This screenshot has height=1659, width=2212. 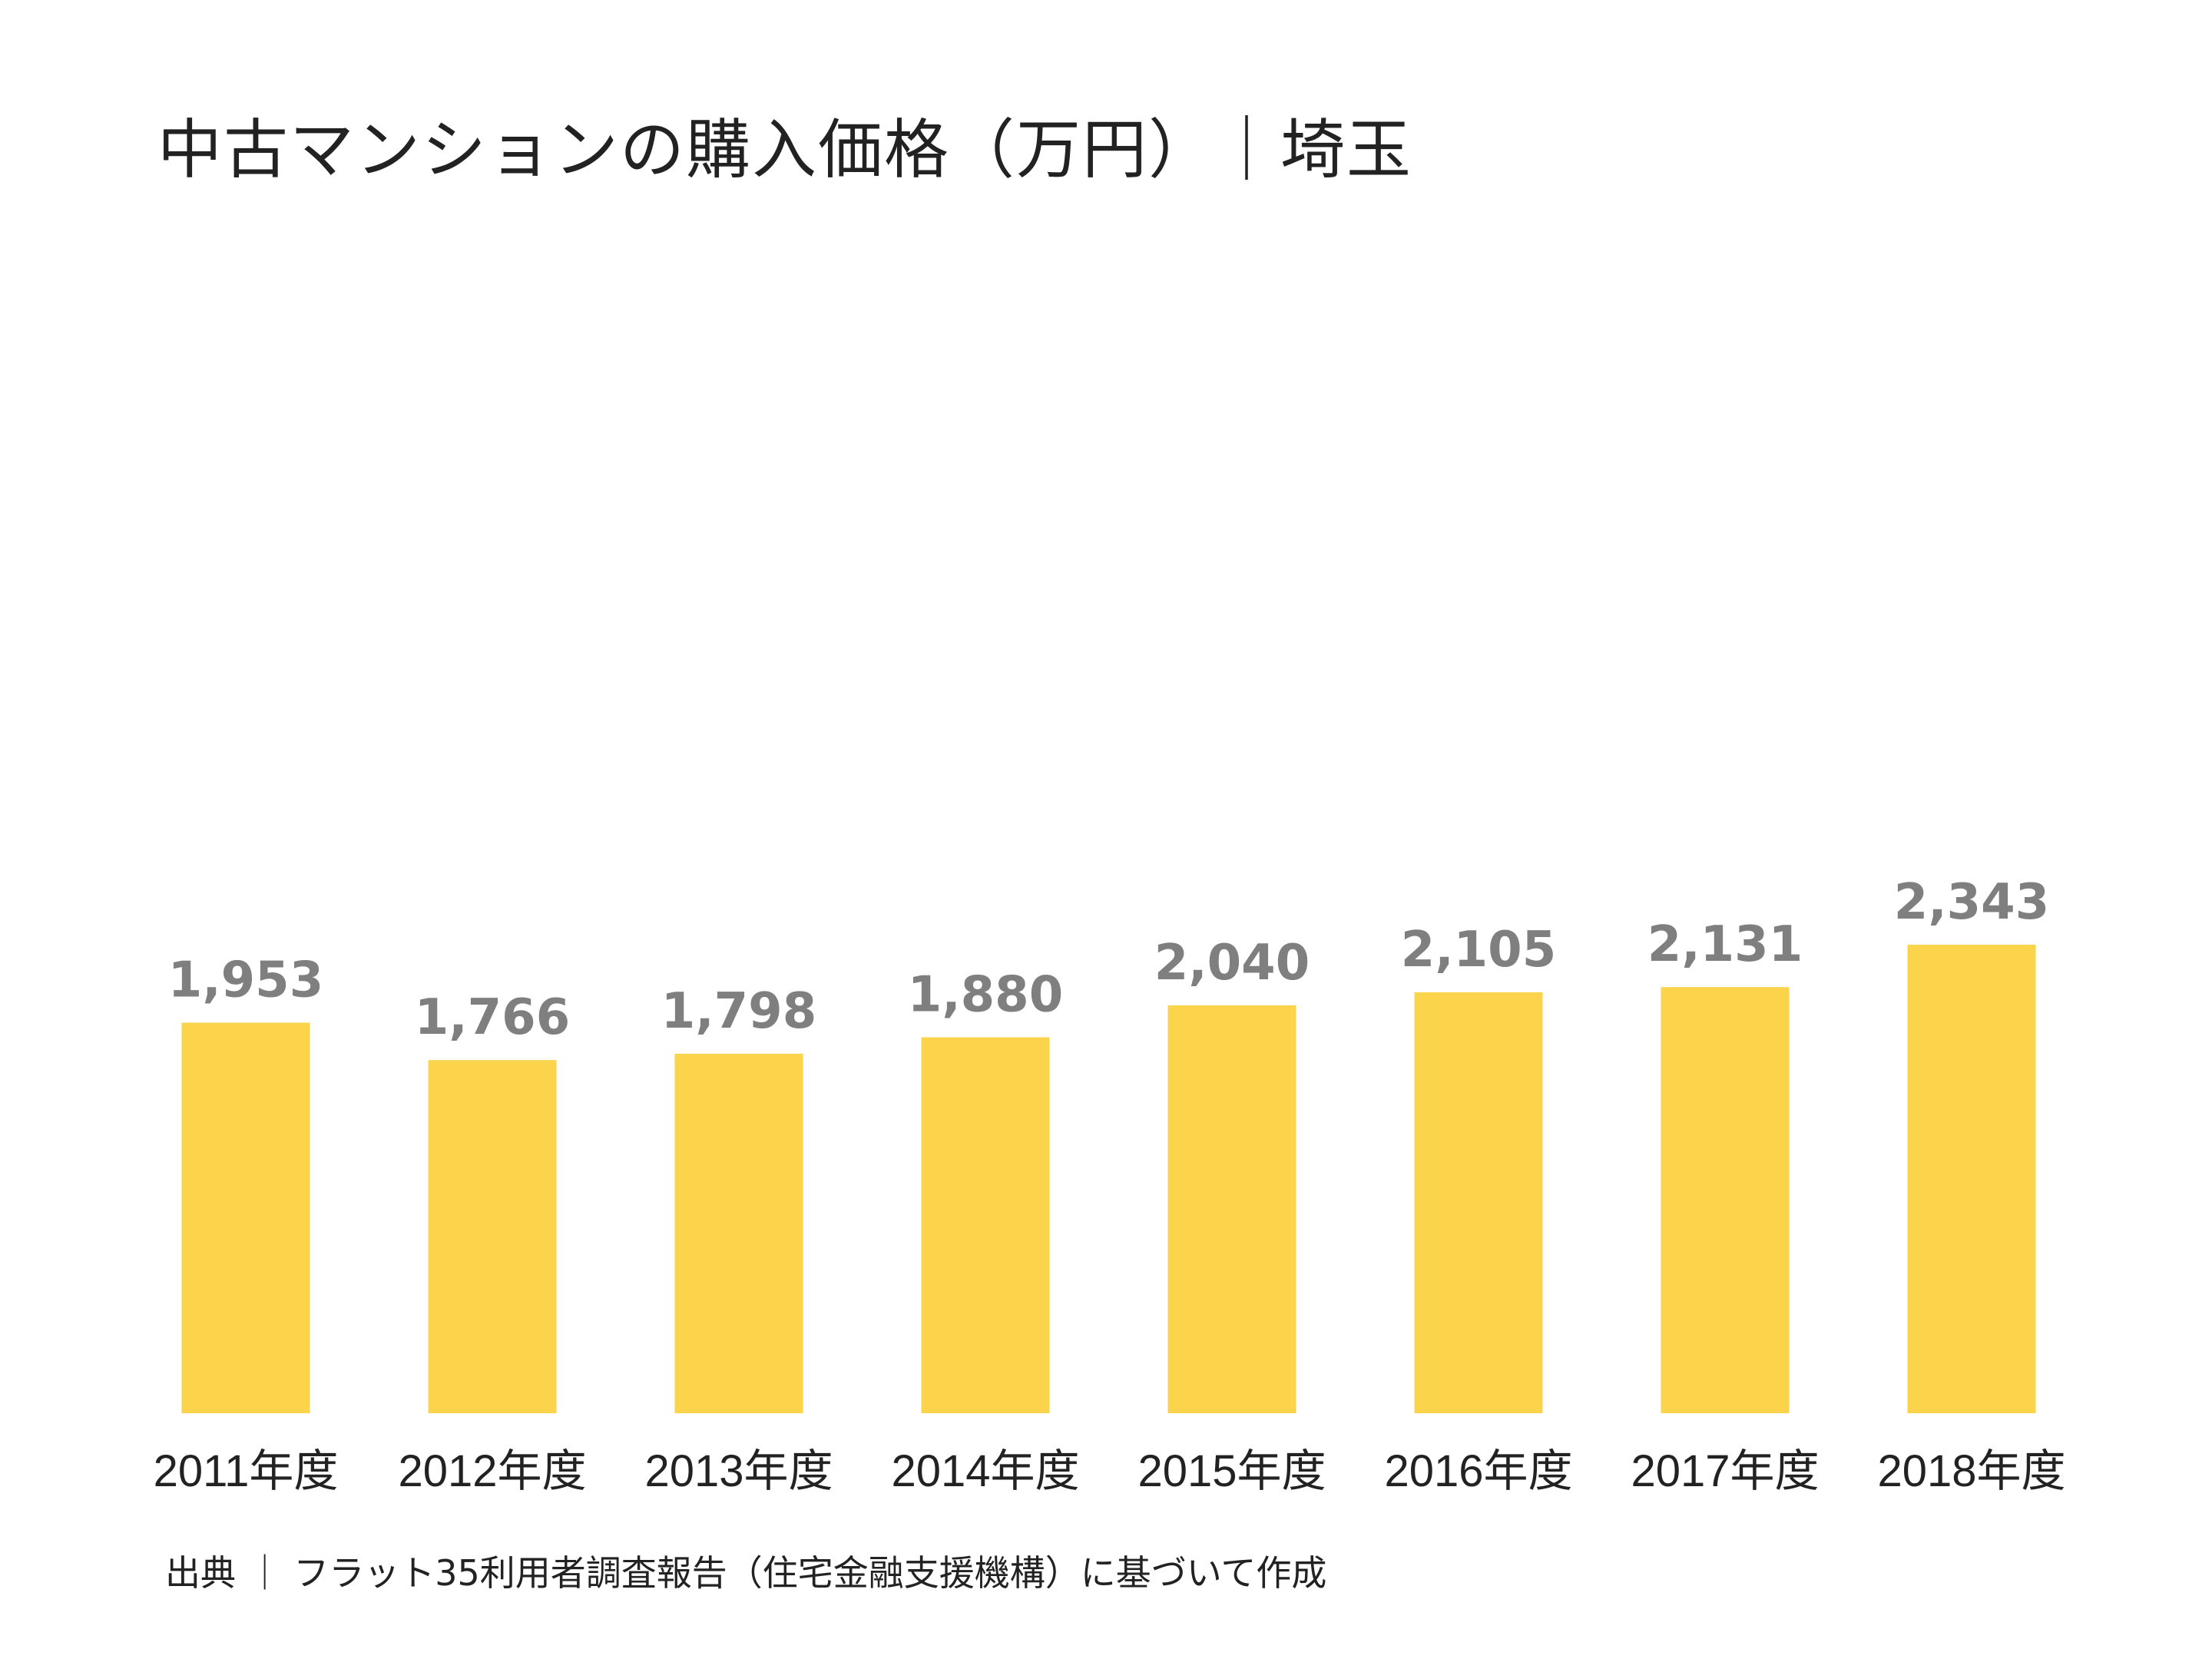 I want to click on bar-2015年度, so click(x=1231, y=1209).